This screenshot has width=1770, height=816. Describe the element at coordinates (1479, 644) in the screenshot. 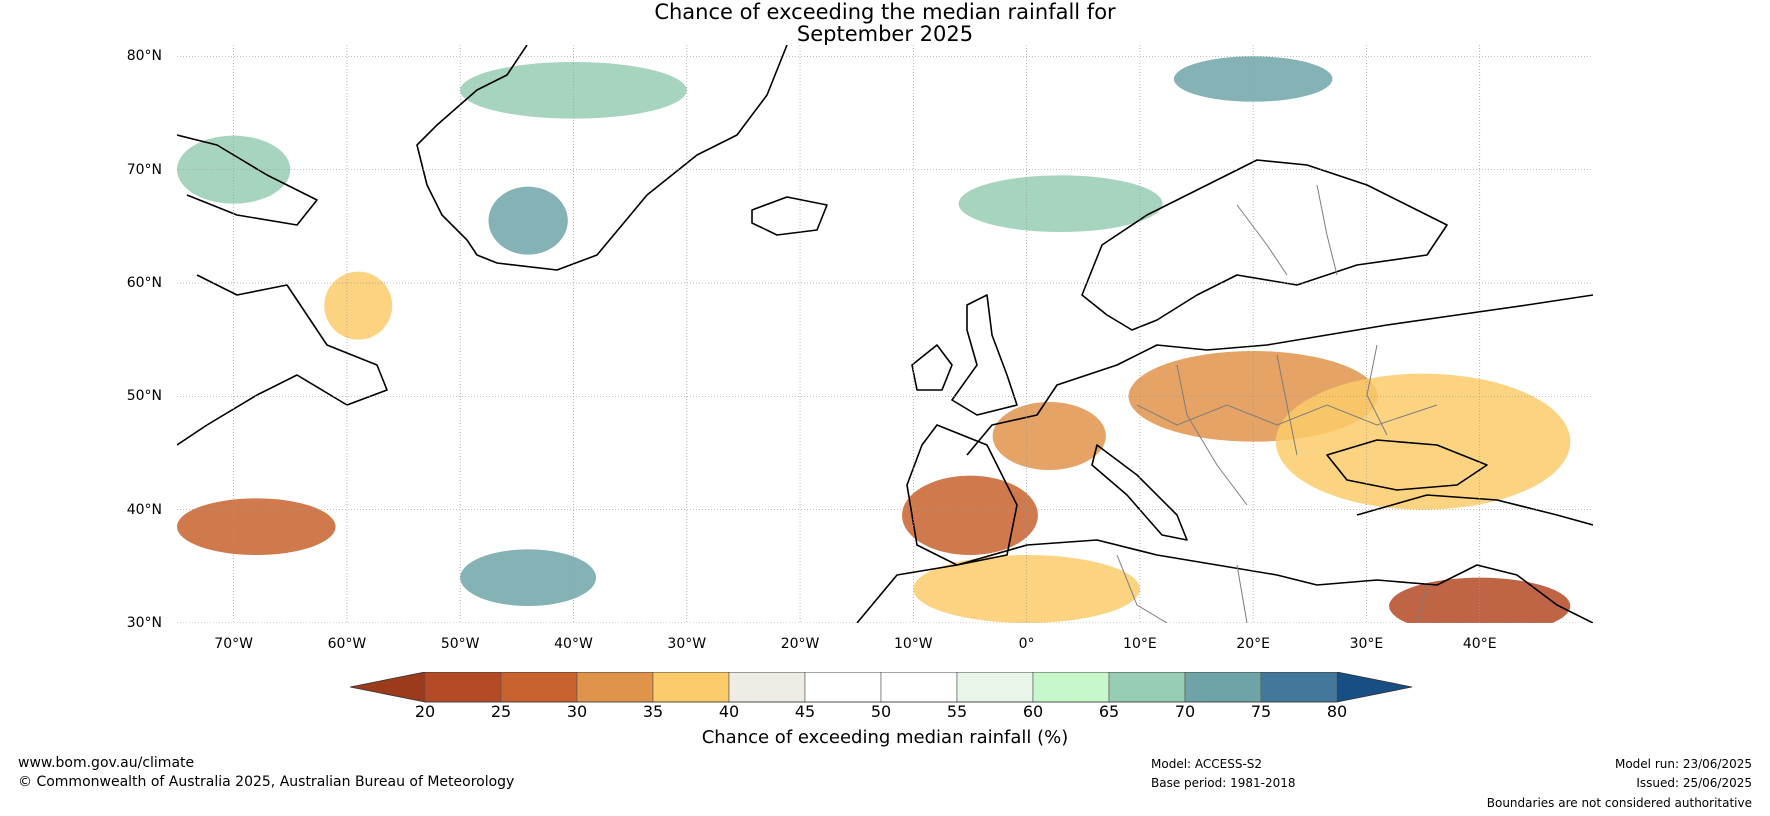

I see `longitude-label: 40°E` at that location.